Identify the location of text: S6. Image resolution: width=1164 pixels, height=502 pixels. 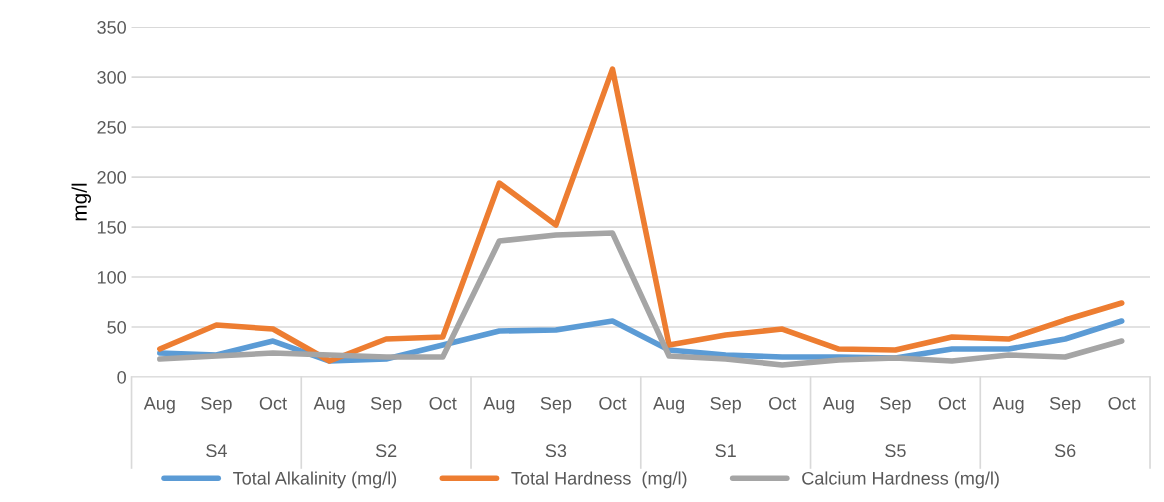
(1065, 451).